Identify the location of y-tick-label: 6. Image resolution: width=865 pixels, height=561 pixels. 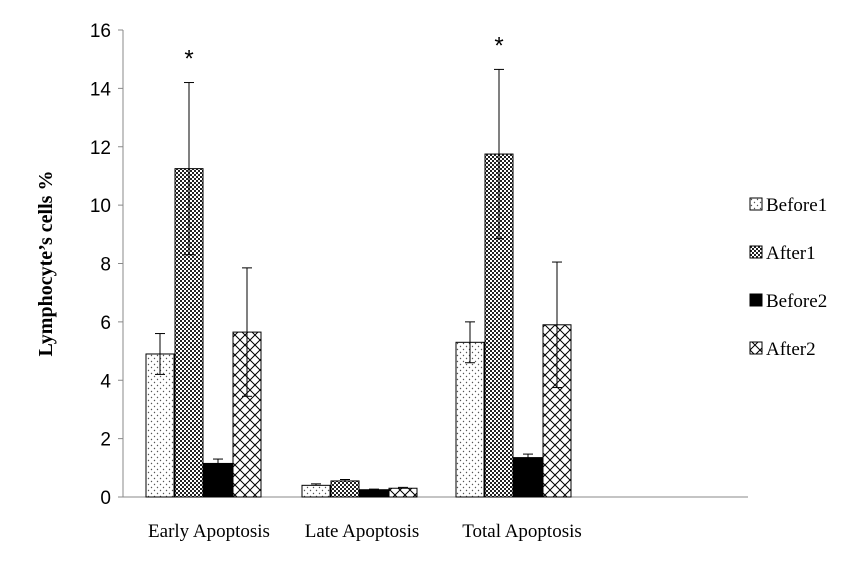
(105, 323).